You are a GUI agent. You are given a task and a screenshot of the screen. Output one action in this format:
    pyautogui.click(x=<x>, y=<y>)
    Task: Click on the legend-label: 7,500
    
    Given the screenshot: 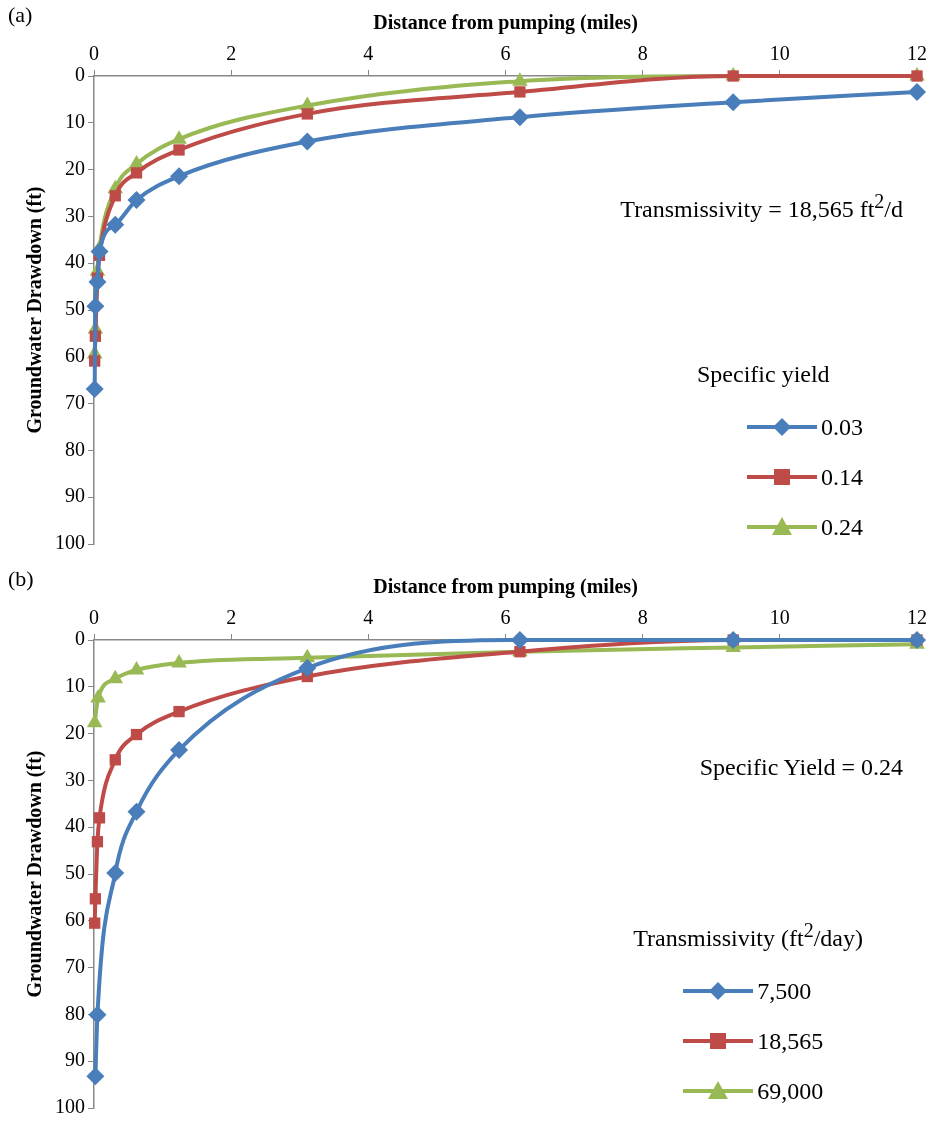 What is the action you would take?
    pyautogui.click(x=784, y=991)
    